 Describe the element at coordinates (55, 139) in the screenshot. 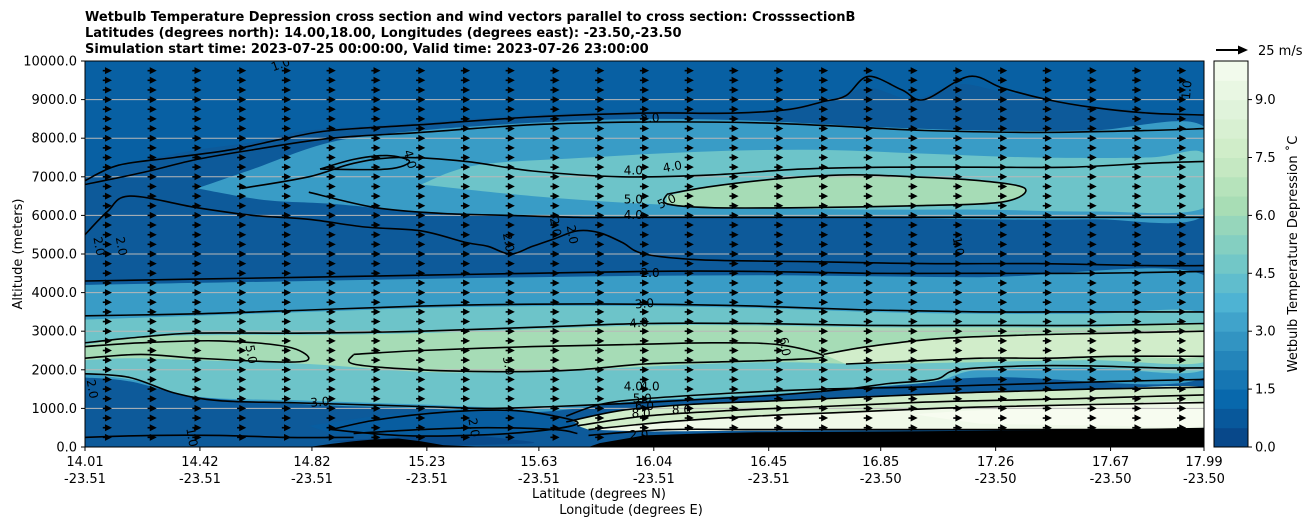

I see `y-tick-label: 8000.0` at that location.